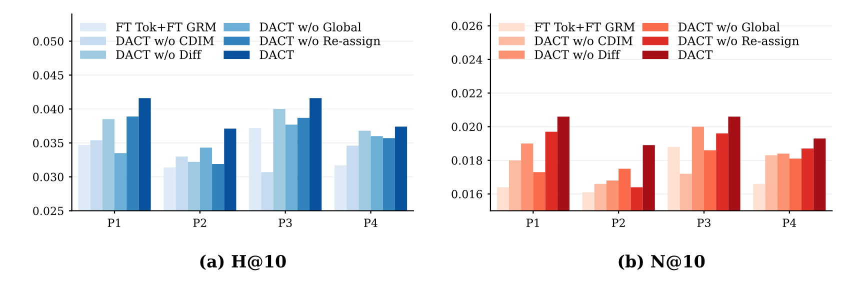 The height and width of the screenshot is (281, 865). Describe the element at coordinates (48, 143) in the screenshot. I see `y-tick-label: 0.035` at that location.